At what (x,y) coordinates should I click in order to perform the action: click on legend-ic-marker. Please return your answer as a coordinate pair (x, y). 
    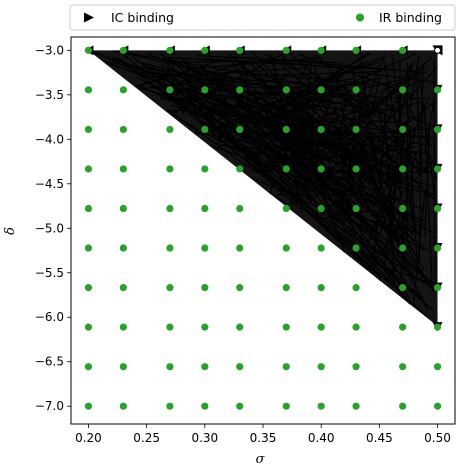
    Looking at the image, I should click on (89, 17).